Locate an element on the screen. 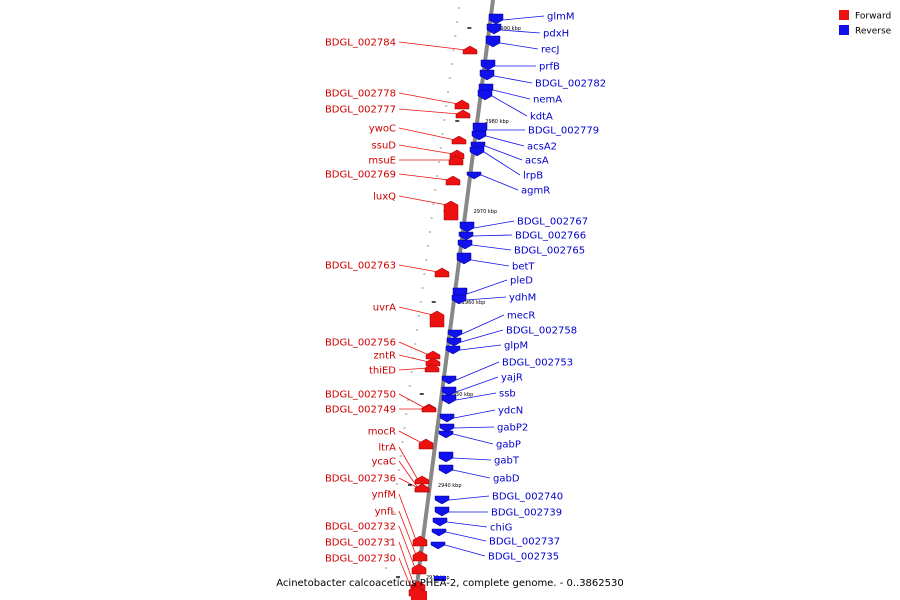 The image size is (900, 600). forward-gene-label: msuE is located at coordinates (382, 161).